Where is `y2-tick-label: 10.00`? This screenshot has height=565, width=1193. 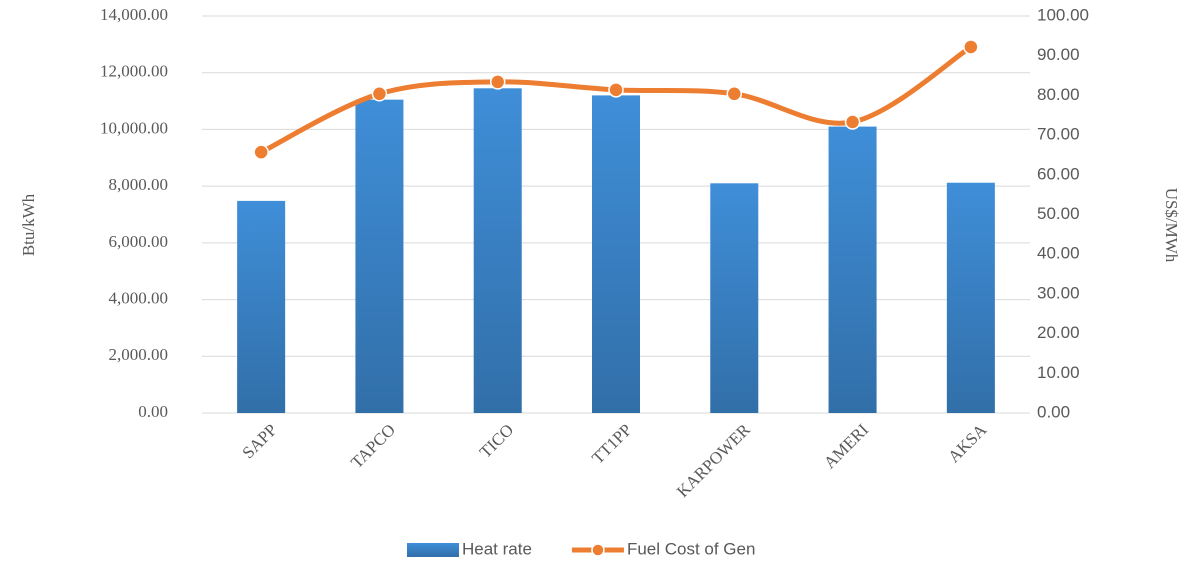
y2-tick-label: 10.00 is located at coordinates (1058, 372).